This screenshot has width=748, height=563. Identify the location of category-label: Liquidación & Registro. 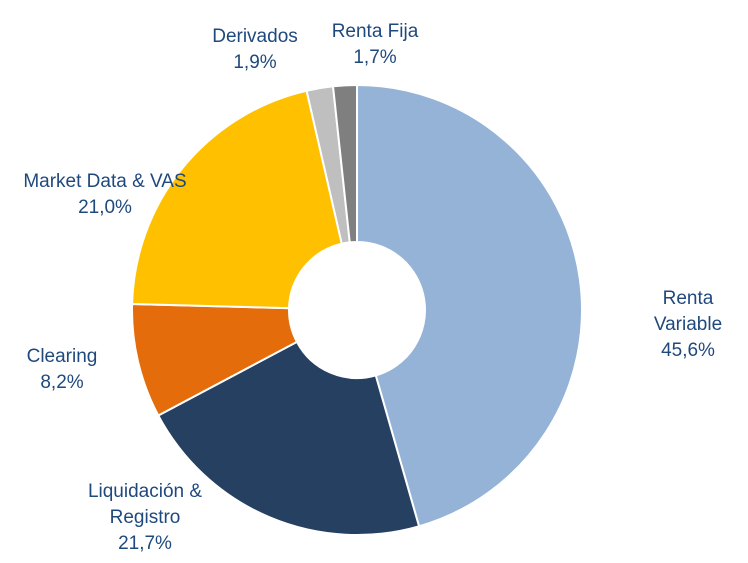
(145, 504).